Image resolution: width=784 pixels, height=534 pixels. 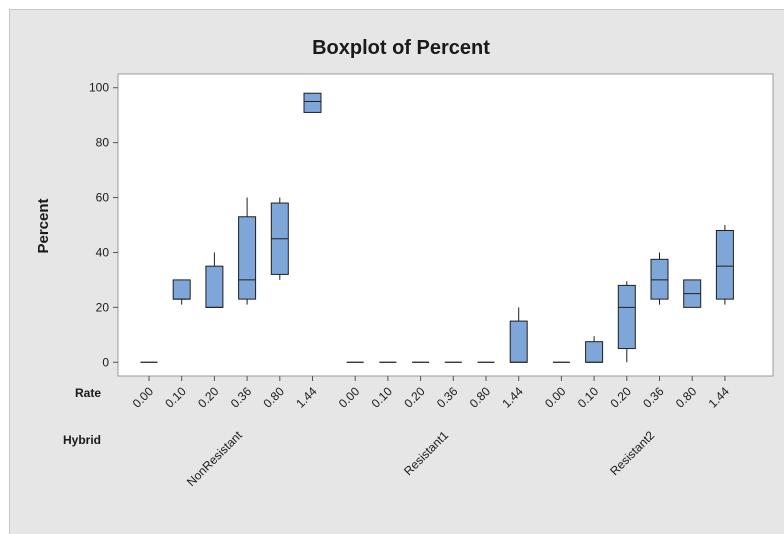 What do you see at coordinates (82, 440) in the screenshot?
I see `hybrid-factor-label: Hybrid` at bounding box center [82, 440].